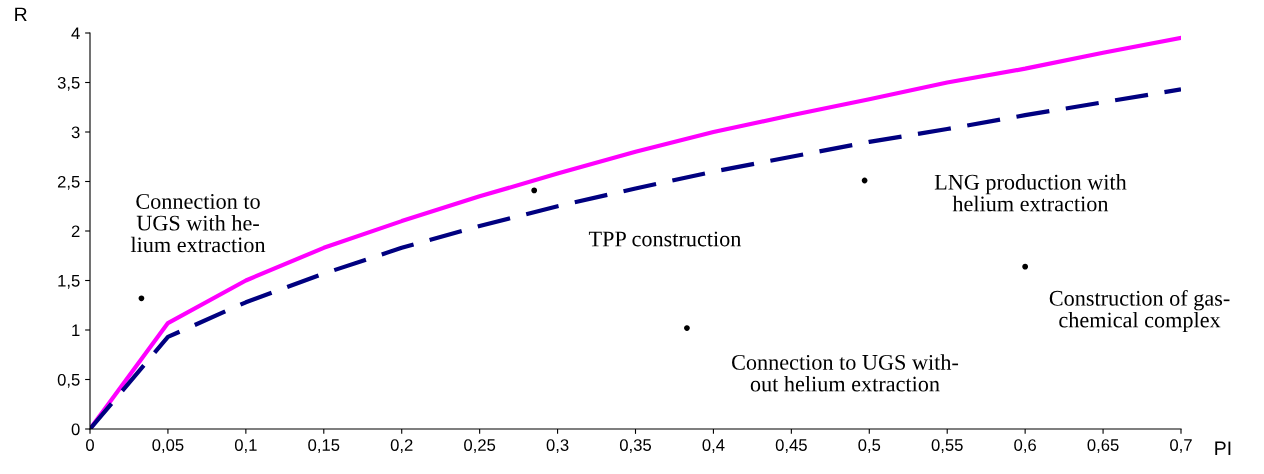  I want to click on x-tick-label: 0,15, so click(324, 446).